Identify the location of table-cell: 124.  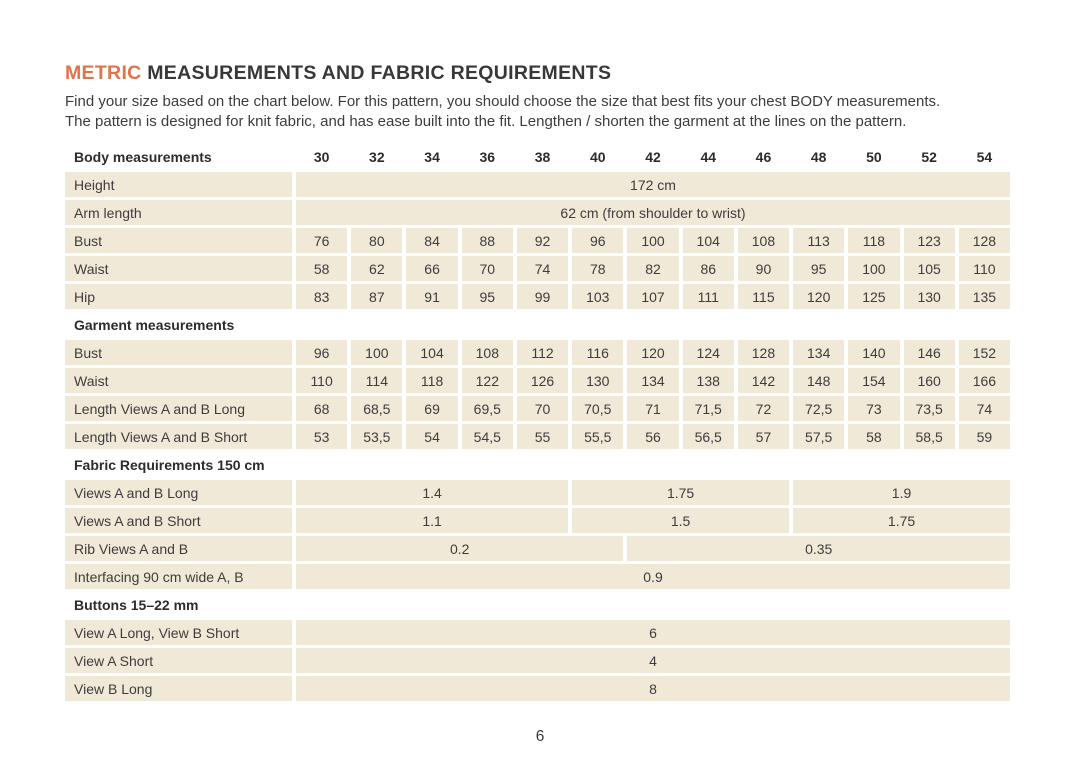
(708, 352).